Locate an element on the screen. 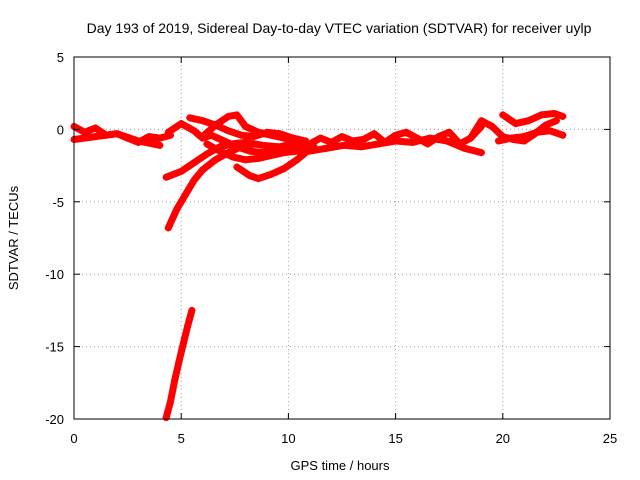 This screenshot has width=640, height=480. x-axis-title: GPS time / hours is located at coordinates (340, 465).